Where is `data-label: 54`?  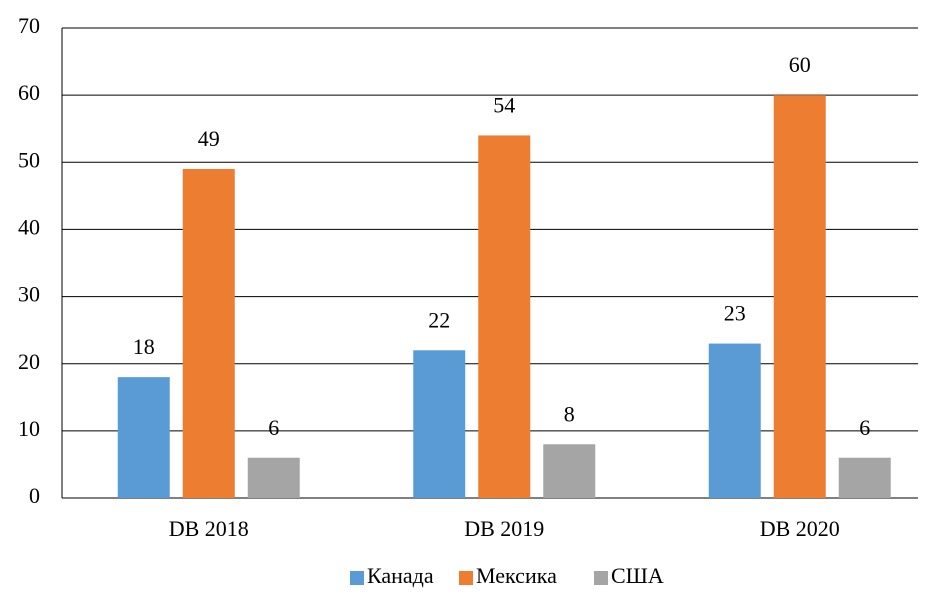
data-label: 54 is located at coordinates (504, 104).